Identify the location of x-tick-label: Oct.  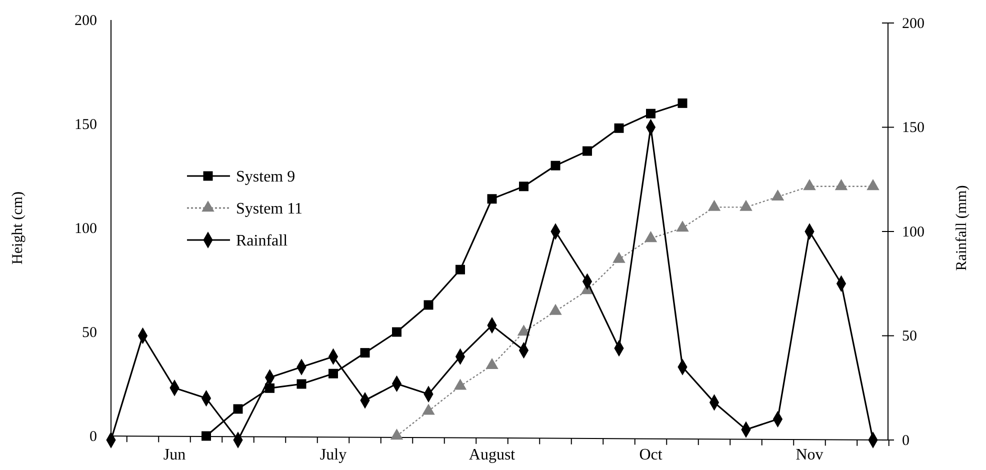
(651, 455).